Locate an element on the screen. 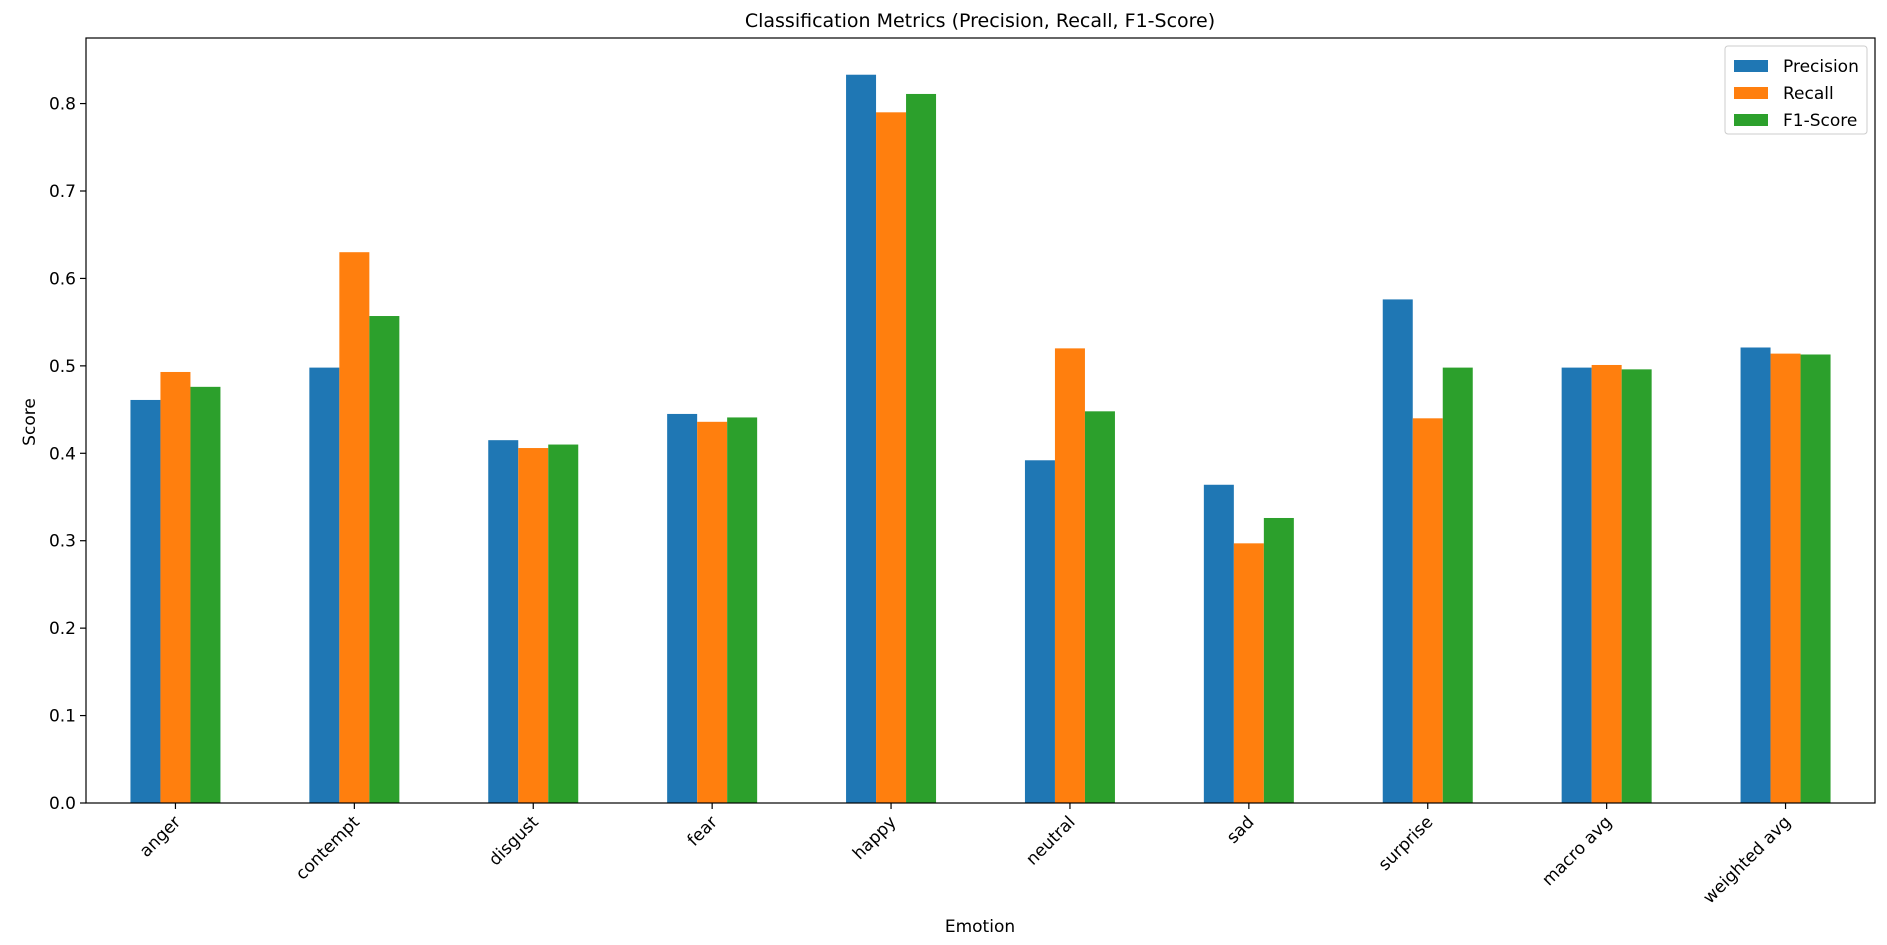 This screenshot has width=1887, height=945. bar-precision-fear is located at coordinates (682, 608).